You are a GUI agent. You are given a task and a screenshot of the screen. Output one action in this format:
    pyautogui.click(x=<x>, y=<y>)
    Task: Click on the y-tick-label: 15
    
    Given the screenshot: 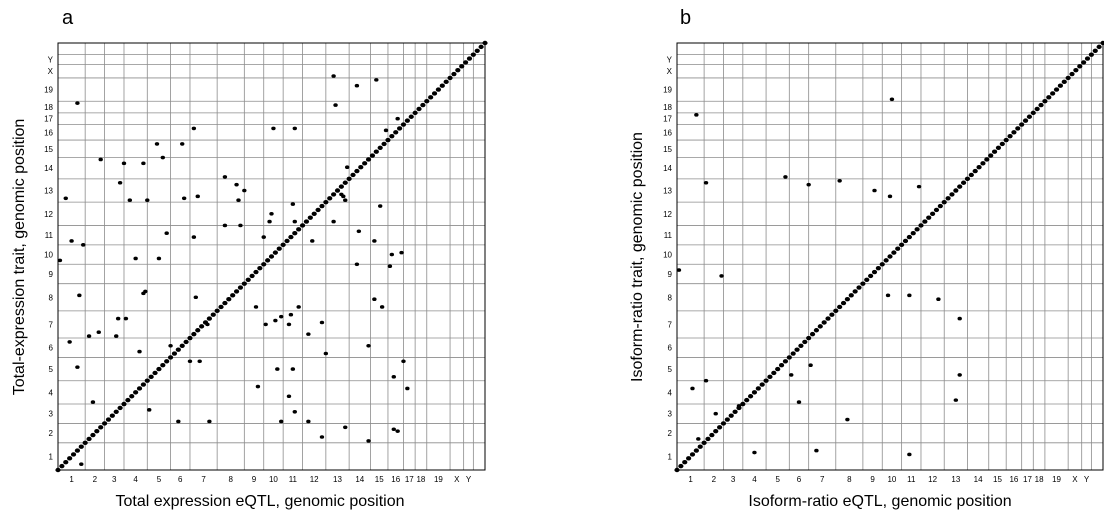 What is the action you would take?
    pyautogui.click(x=667, y=149)
    